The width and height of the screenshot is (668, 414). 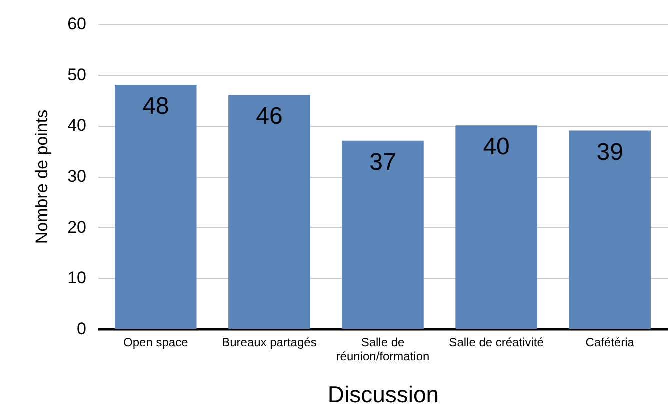 What do you see at coordinates (77, 74) in the screenshot?
I see `y-tick-label: 50` at bounding box center [77, 74].